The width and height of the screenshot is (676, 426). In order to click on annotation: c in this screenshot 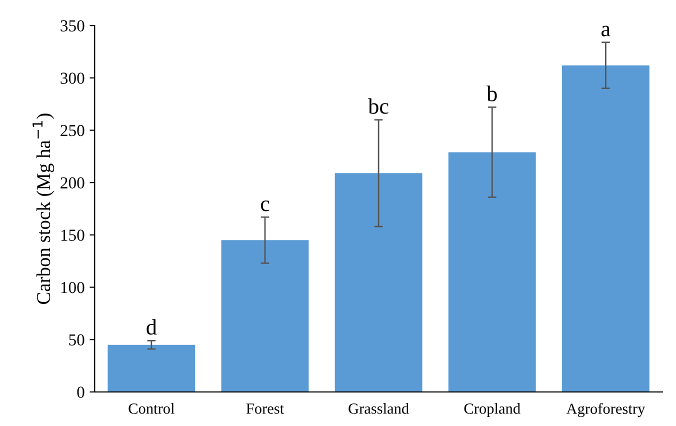, I will do `click(265, 206)`.